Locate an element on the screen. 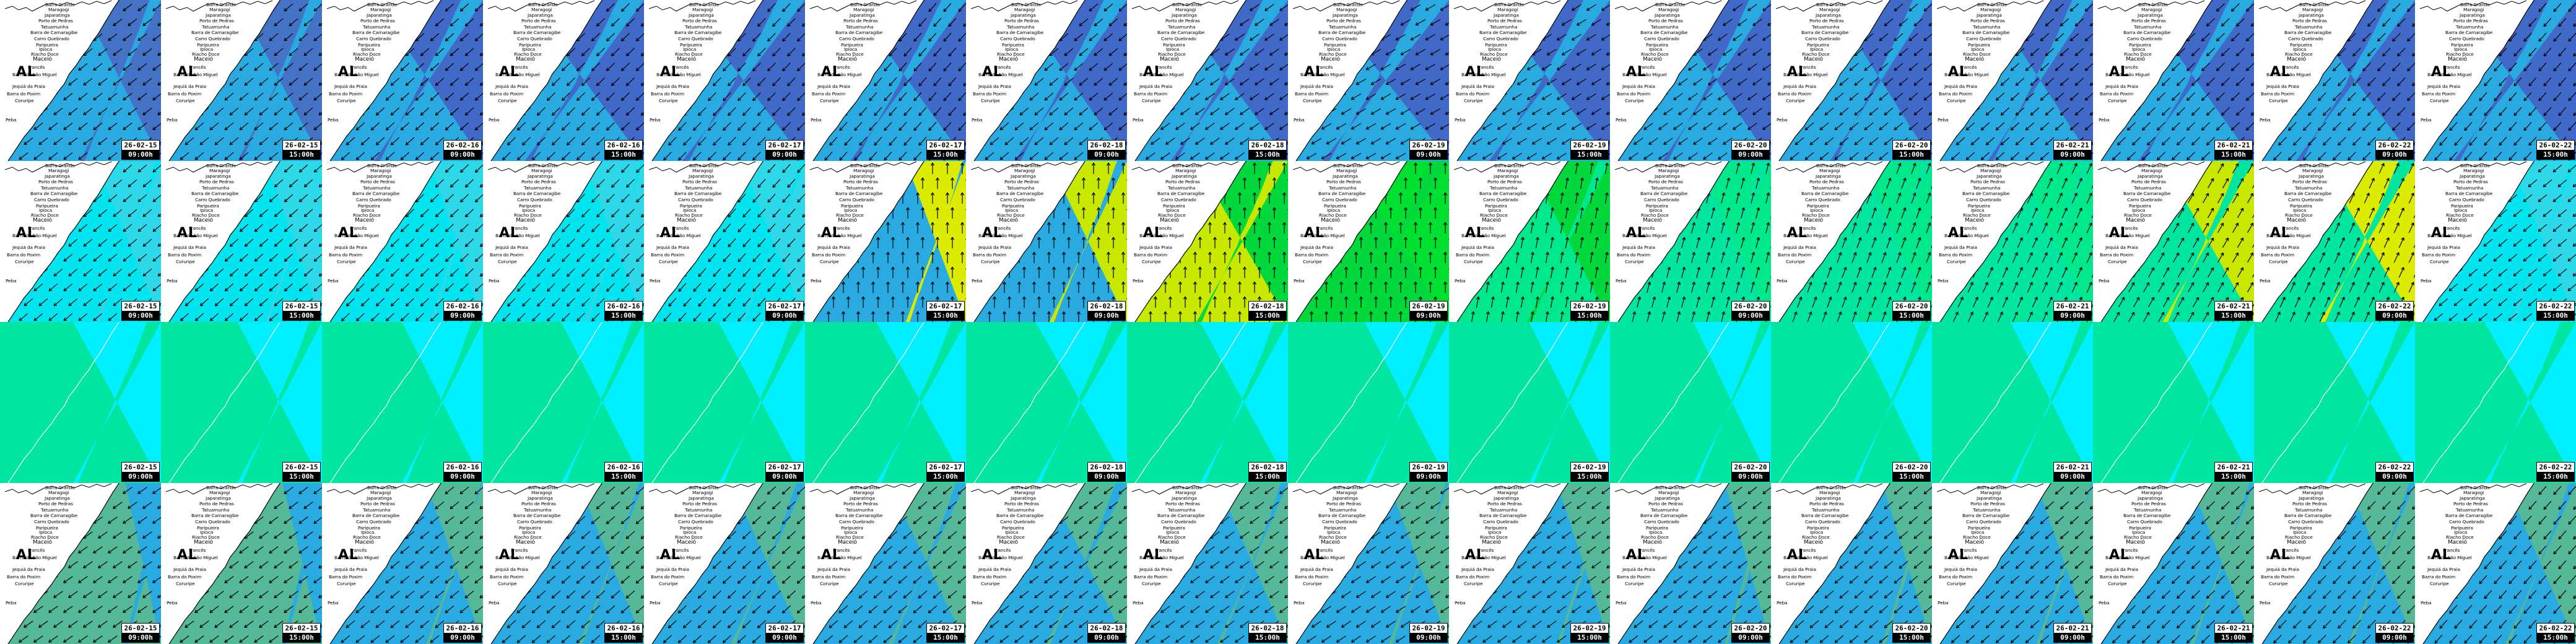  forecast-panel: 26-02-15 15:00h is located at coordinates (241, 402).